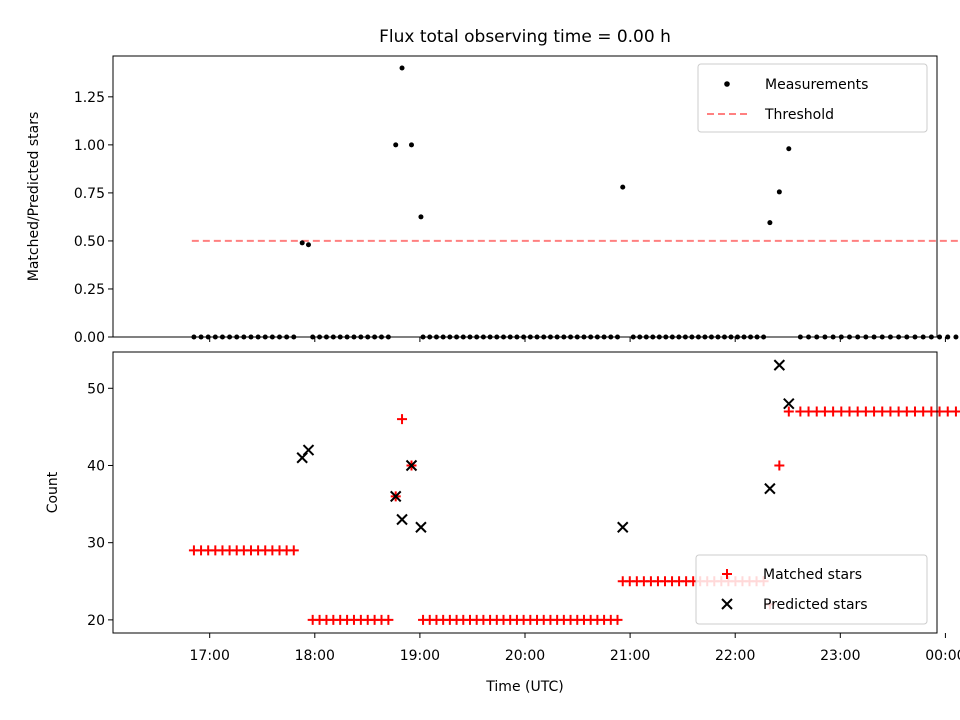 Image resolution: width=960 pixels, height=720 pixels. I want to click on bottom-legend: Matched stars Predicted stars, so click(811, 589).